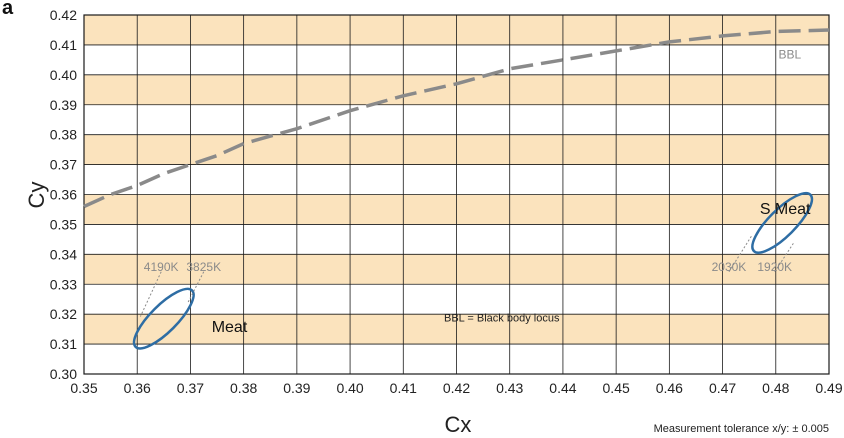 The width and height of the screenshot is (844, 438). I want to click on cct-label: 4190K, so click(161, 267).